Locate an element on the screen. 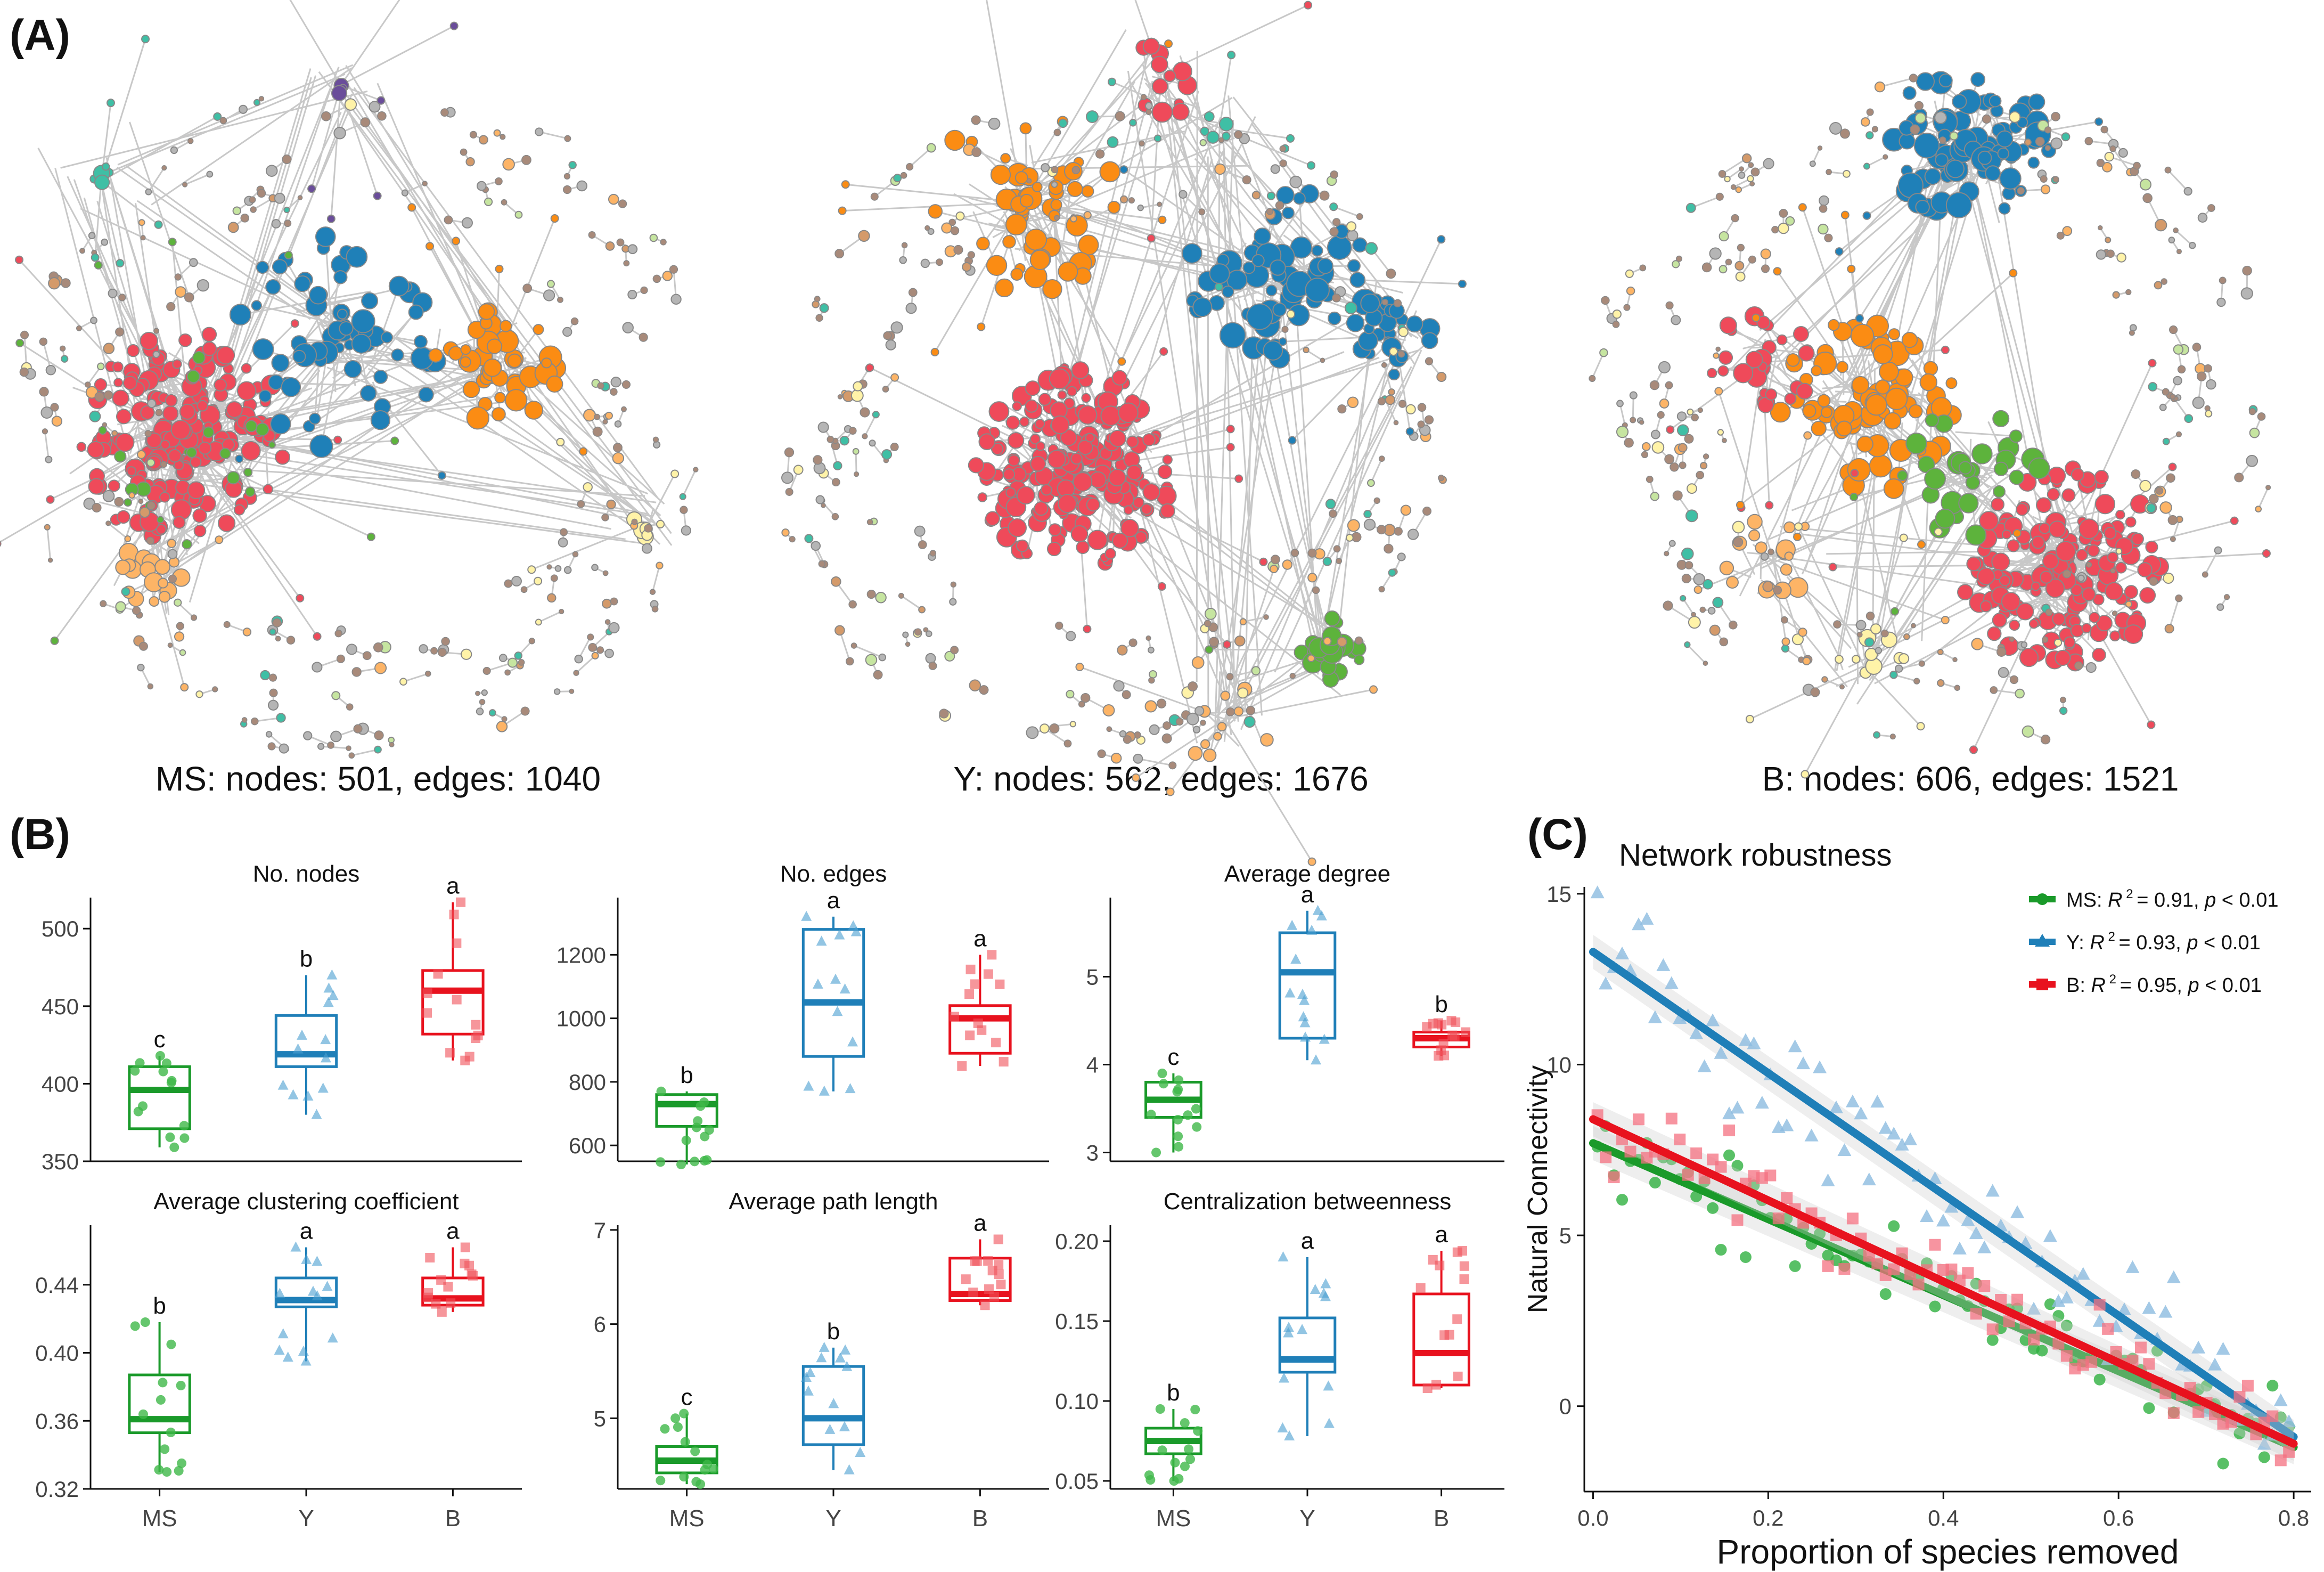  box is located at coordinates (306, 1041).